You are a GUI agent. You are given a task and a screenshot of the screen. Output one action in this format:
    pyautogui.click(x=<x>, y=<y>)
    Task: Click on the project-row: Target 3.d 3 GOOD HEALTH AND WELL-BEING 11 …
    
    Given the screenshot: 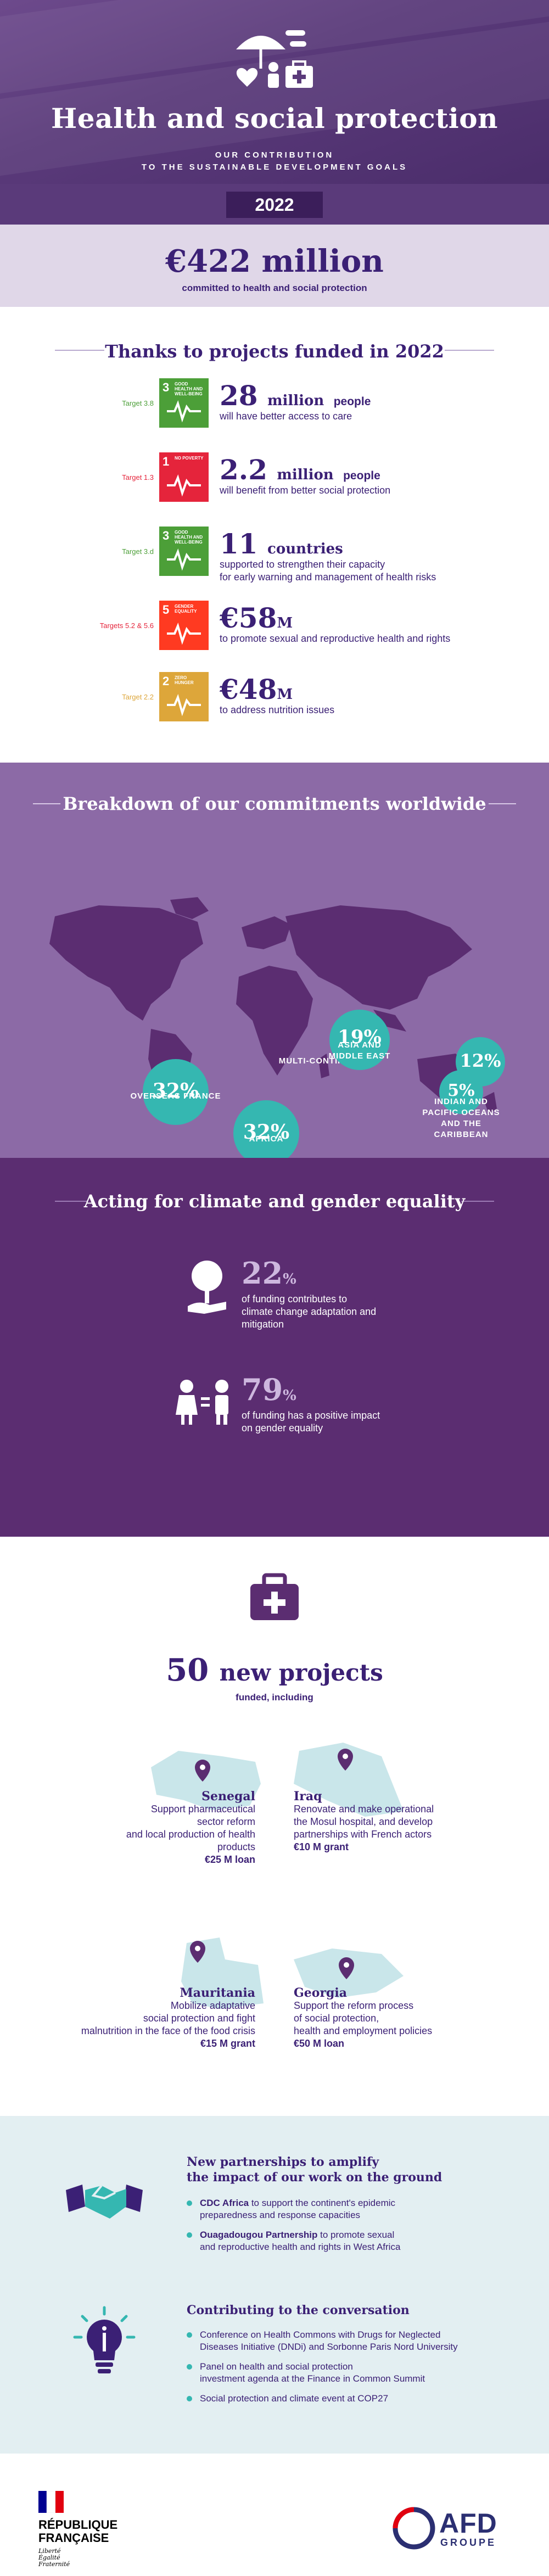 What is the action you would take?
    pyautogui.click(x=274, y=557)
    